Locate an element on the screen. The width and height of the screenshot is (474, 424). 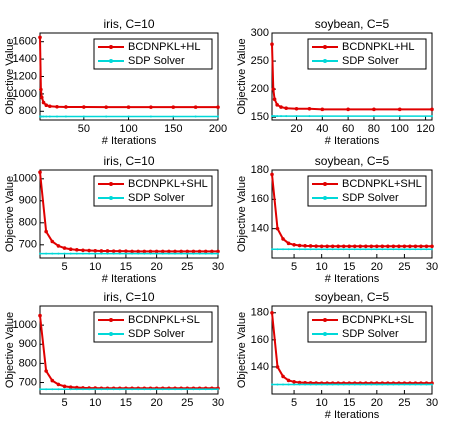
y-tick-label: 160 is located at coordinates (260, 340).